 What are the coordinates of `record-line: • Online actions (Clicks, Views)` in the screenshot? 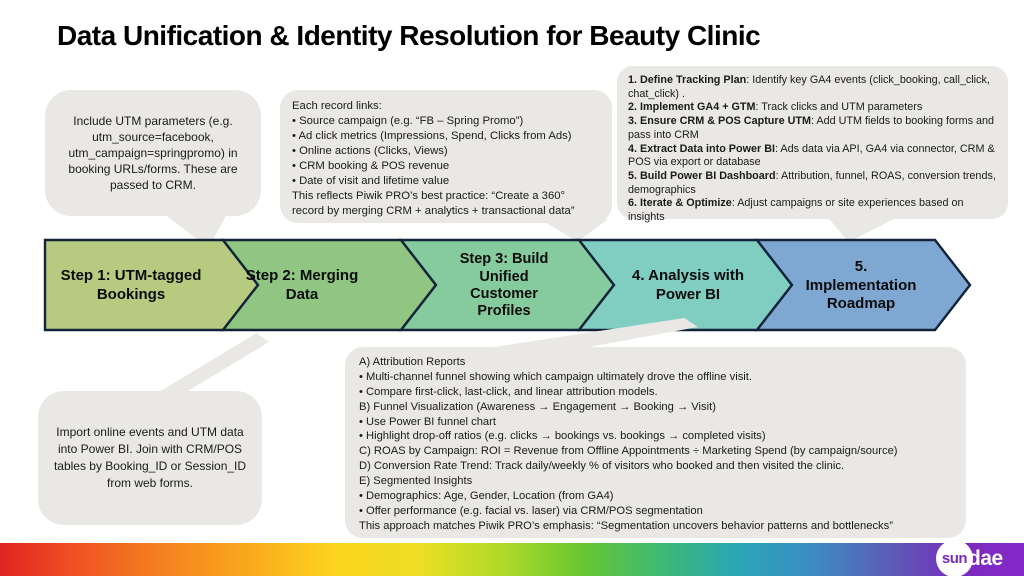 It's located at (370, 151).